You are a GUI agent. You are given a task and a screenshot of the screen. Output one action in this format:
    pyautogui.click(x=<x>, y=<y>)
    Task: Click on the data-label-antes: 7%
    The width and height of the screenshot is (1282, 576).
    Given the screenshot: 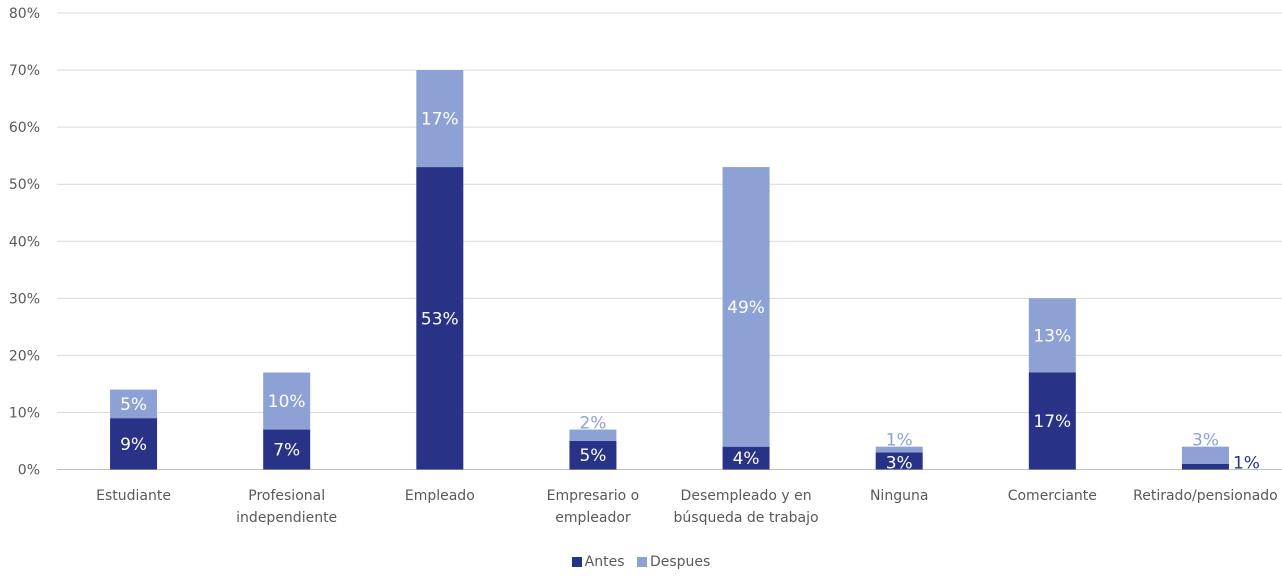 What is the action you would take?
    pyautogui.click(x=286, y=451)
    